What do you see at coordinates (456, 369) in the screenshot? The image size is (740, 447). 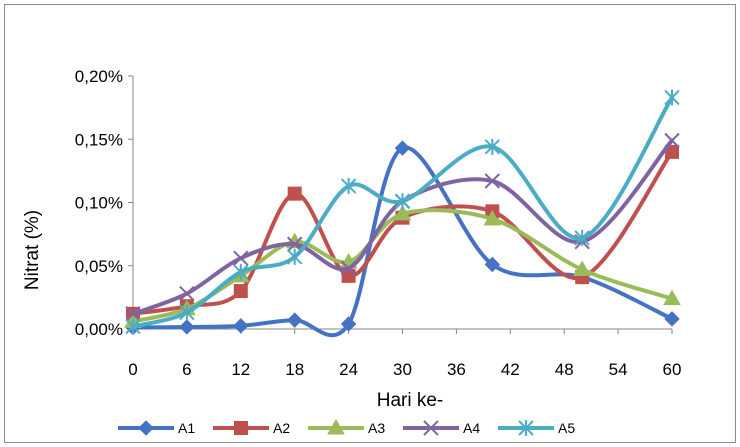 I see `x-tick-label: 36` at bounding box center [456, 369].